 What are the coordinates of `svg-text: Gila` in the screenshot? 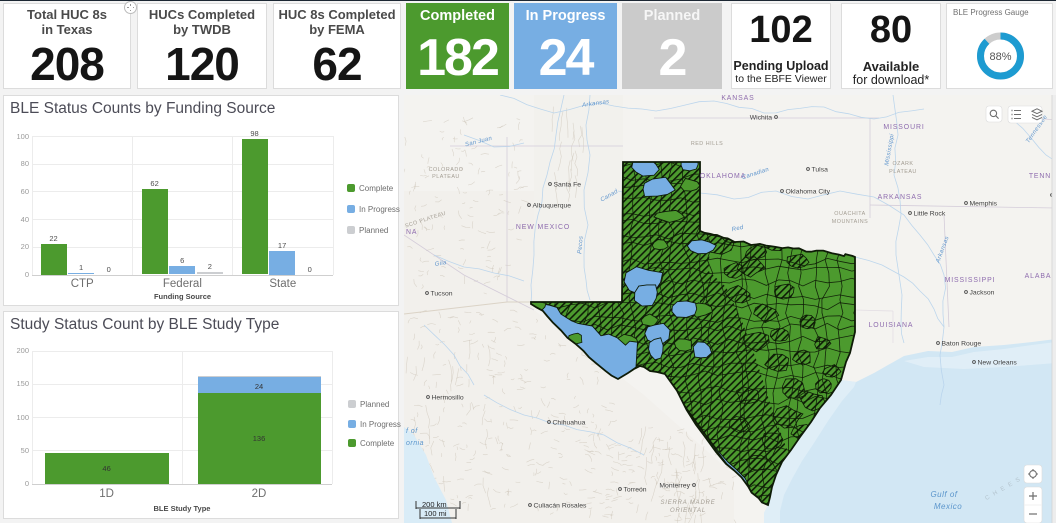 It's located at (440, 264).